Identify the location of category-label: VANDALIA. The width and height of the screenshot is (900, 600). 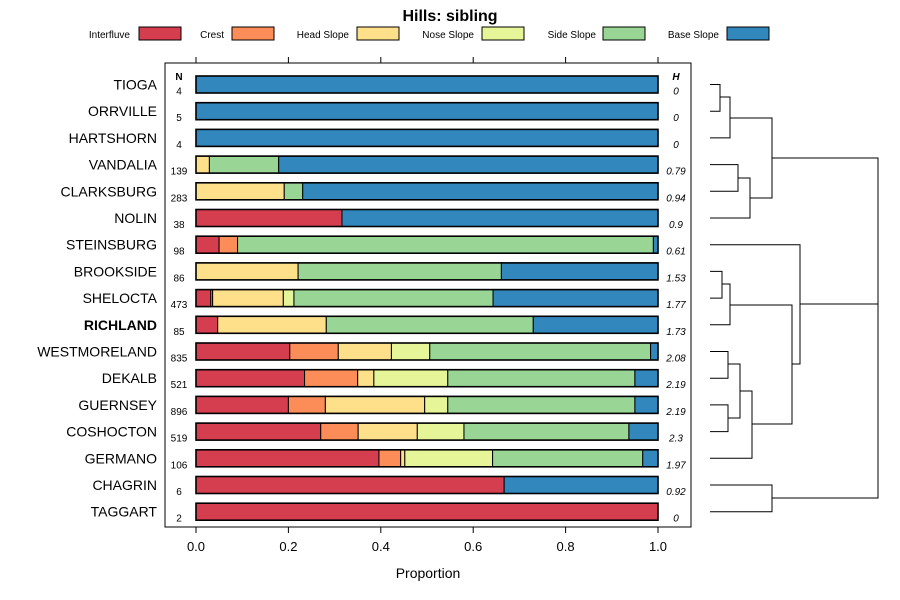
(123, 165).